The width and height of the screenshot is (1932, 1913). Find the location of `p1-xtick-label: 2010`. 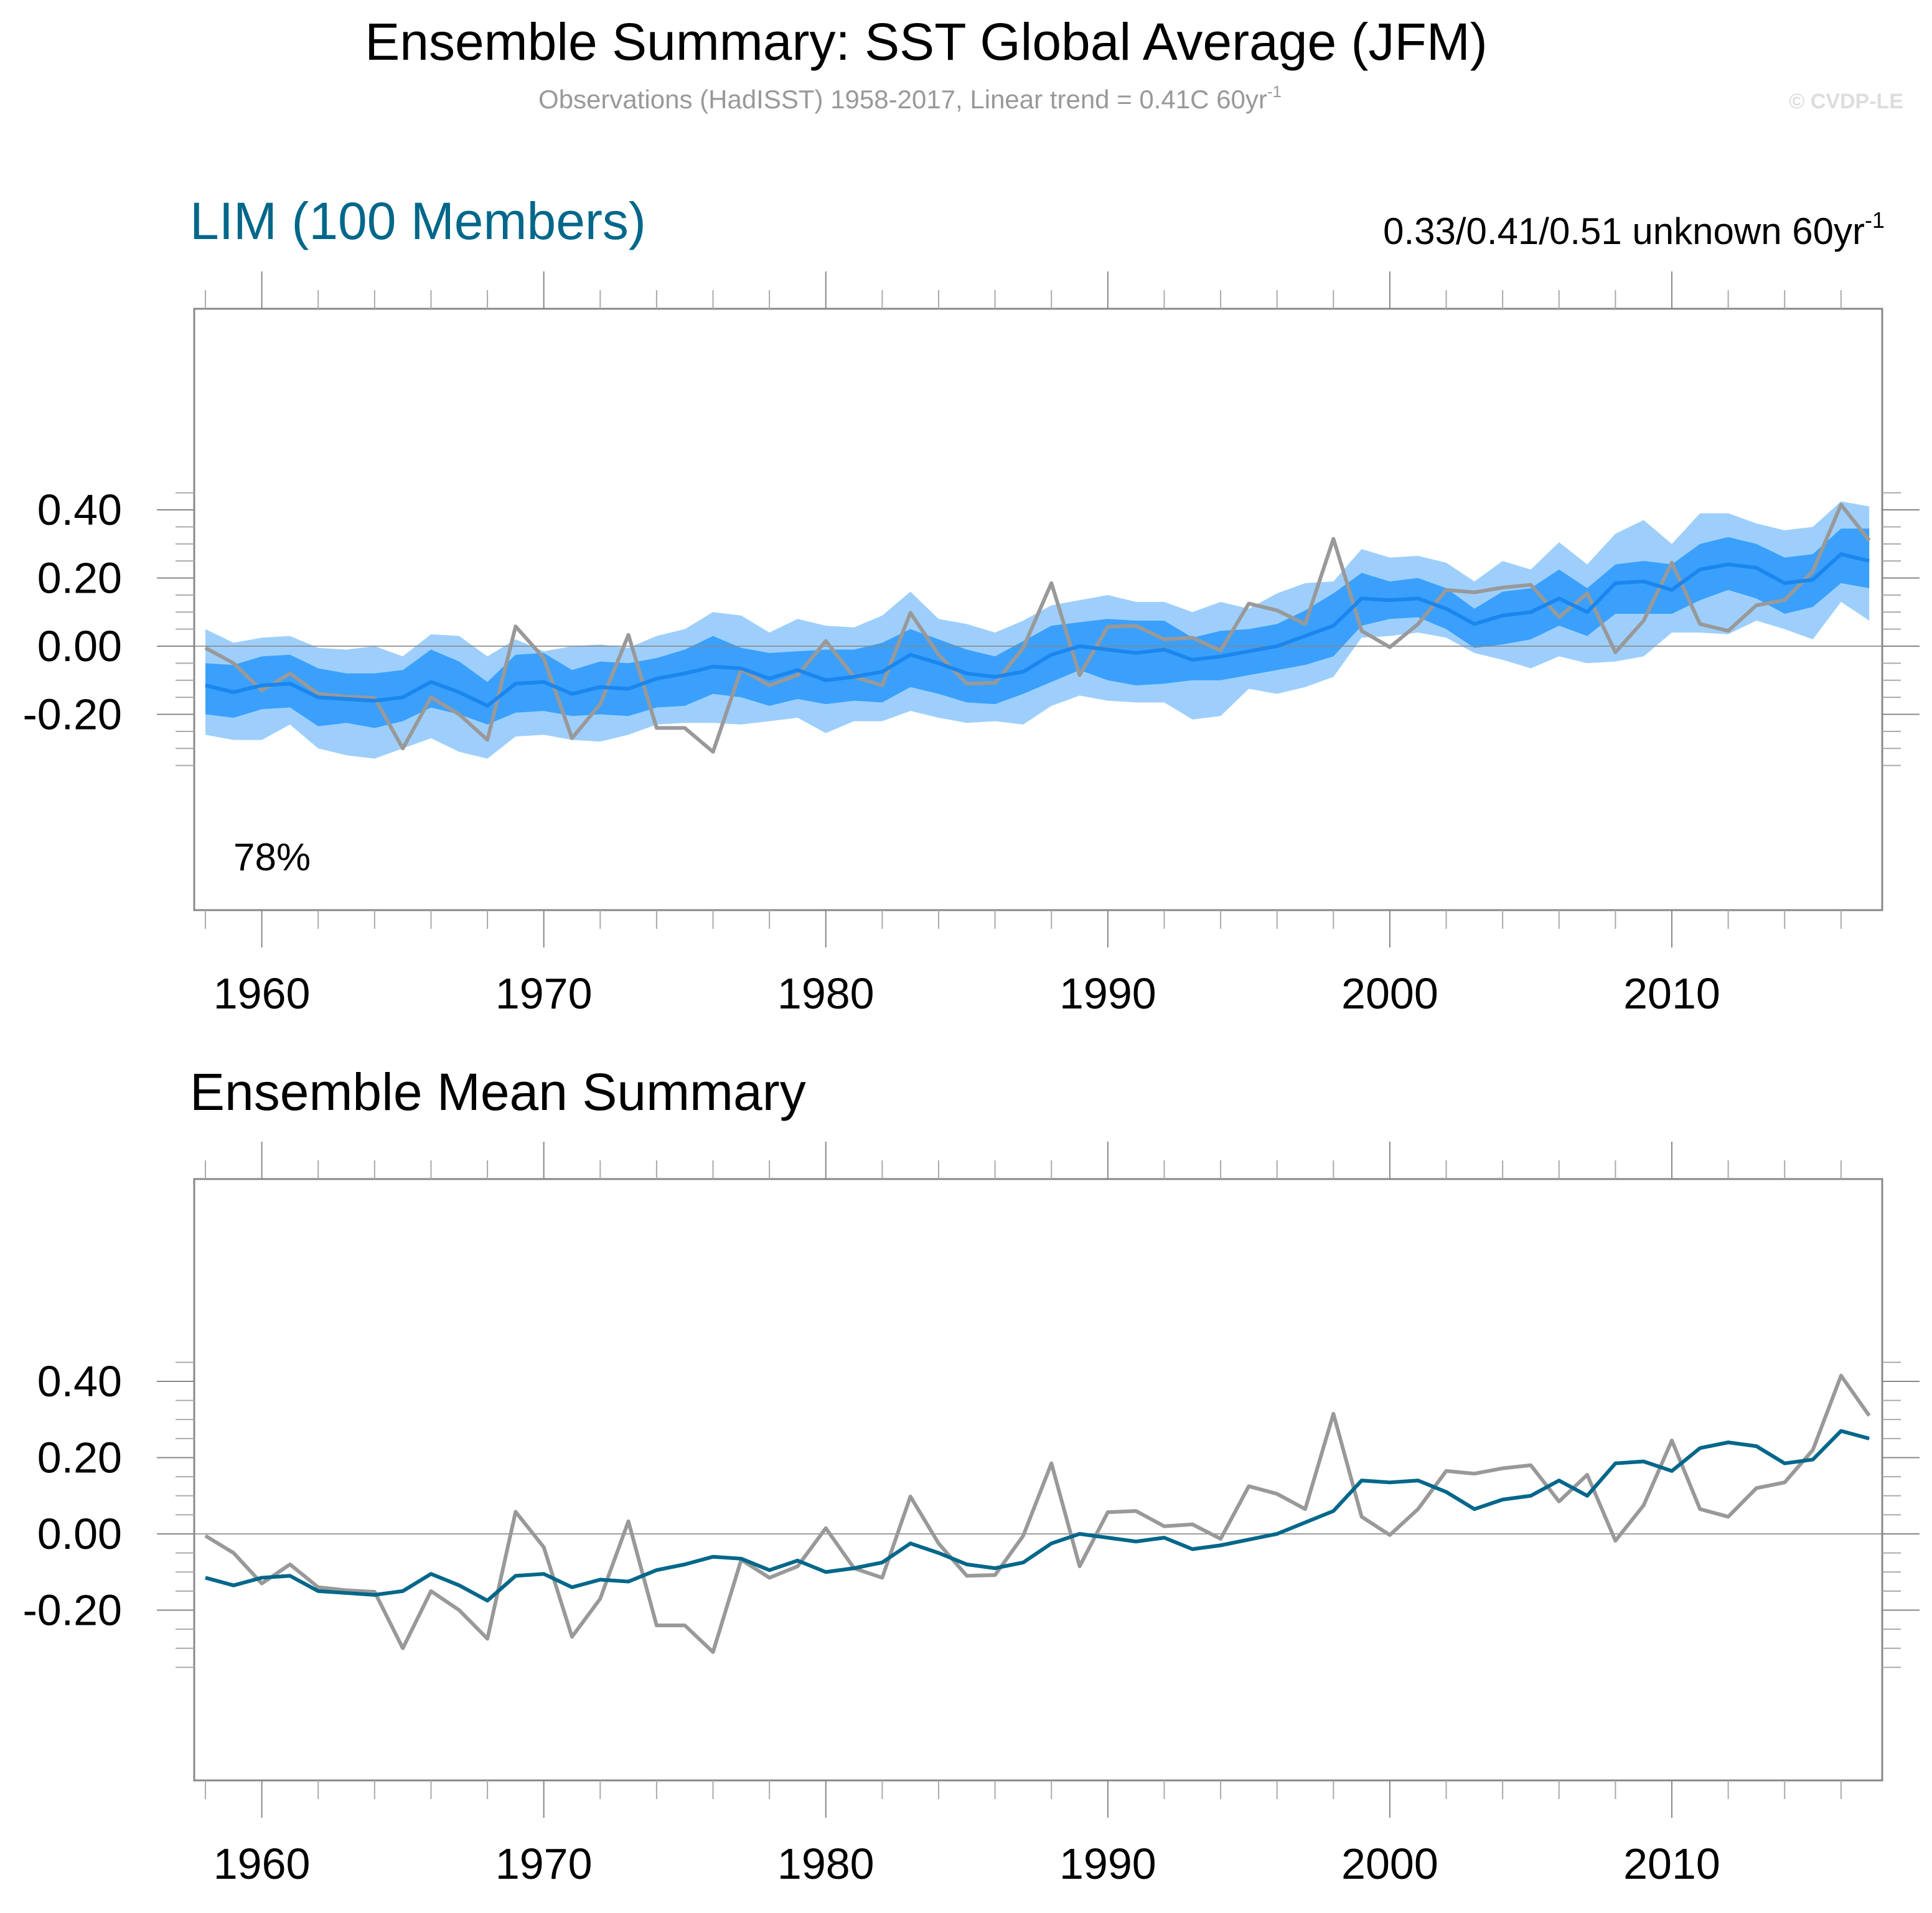

p1-xtick-label: 2010 is located at coordinates (1671, 993).